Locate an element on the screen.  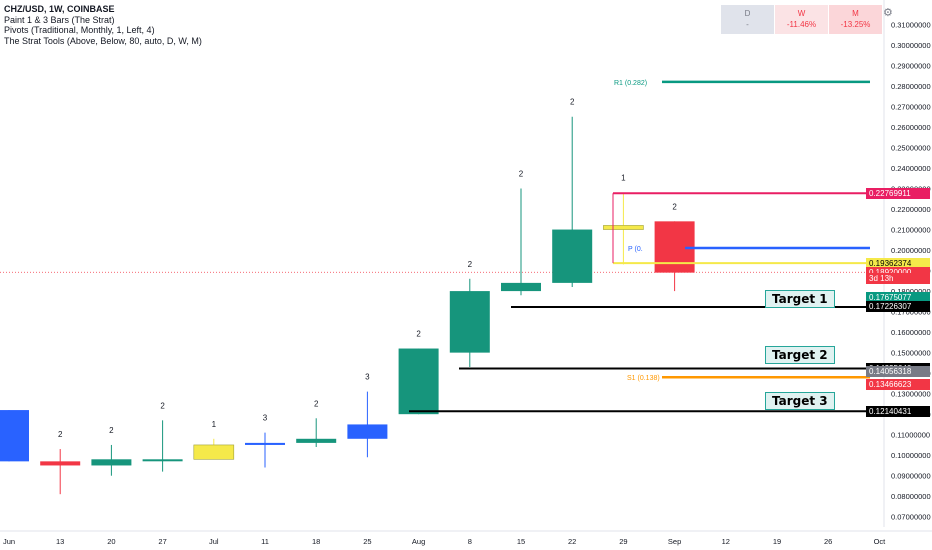
time-tick-label: 26 is located at coordinates (828, 541).